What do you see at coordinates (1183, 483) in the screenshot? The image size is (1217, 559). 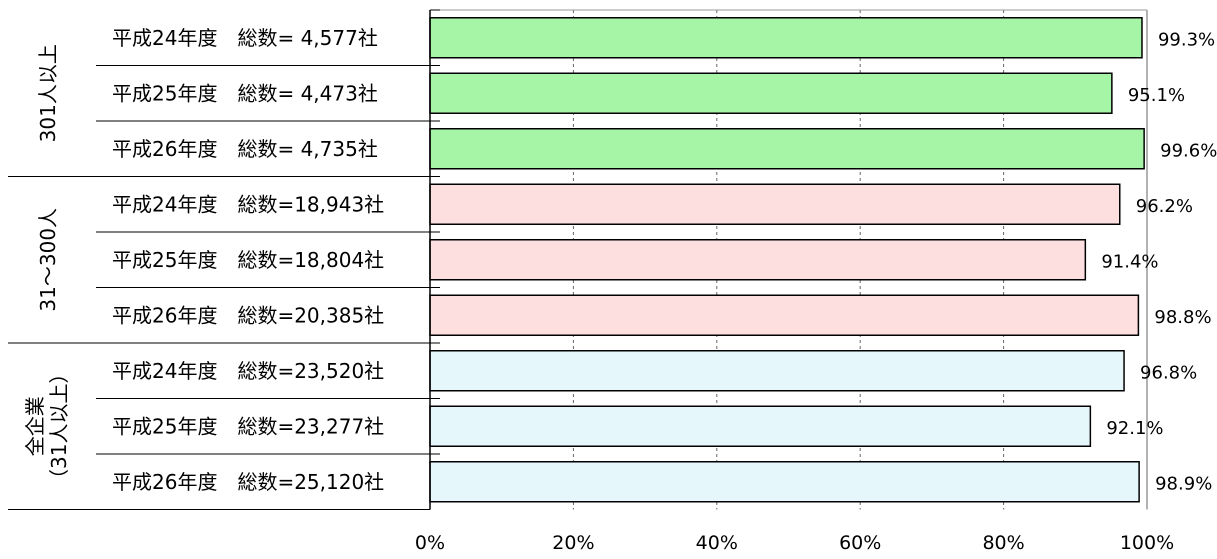 I see `data-label: 98.9%` at bounding box center [1183, 483].